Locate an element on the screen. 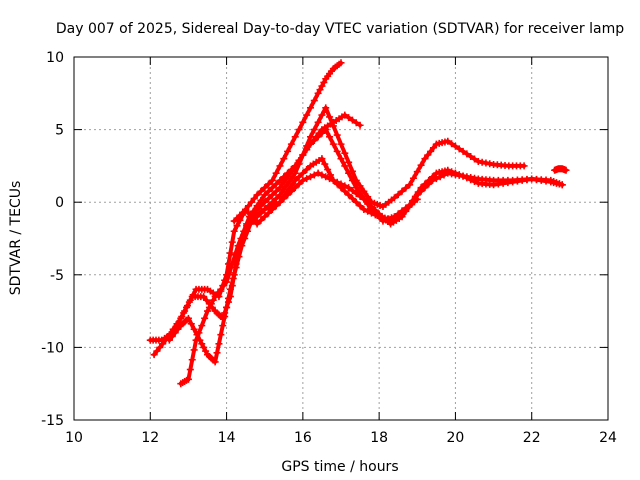 The image size is (640, 480). y-axis-label: SDTVAR / TECUs is located at coordinates (16, 238).